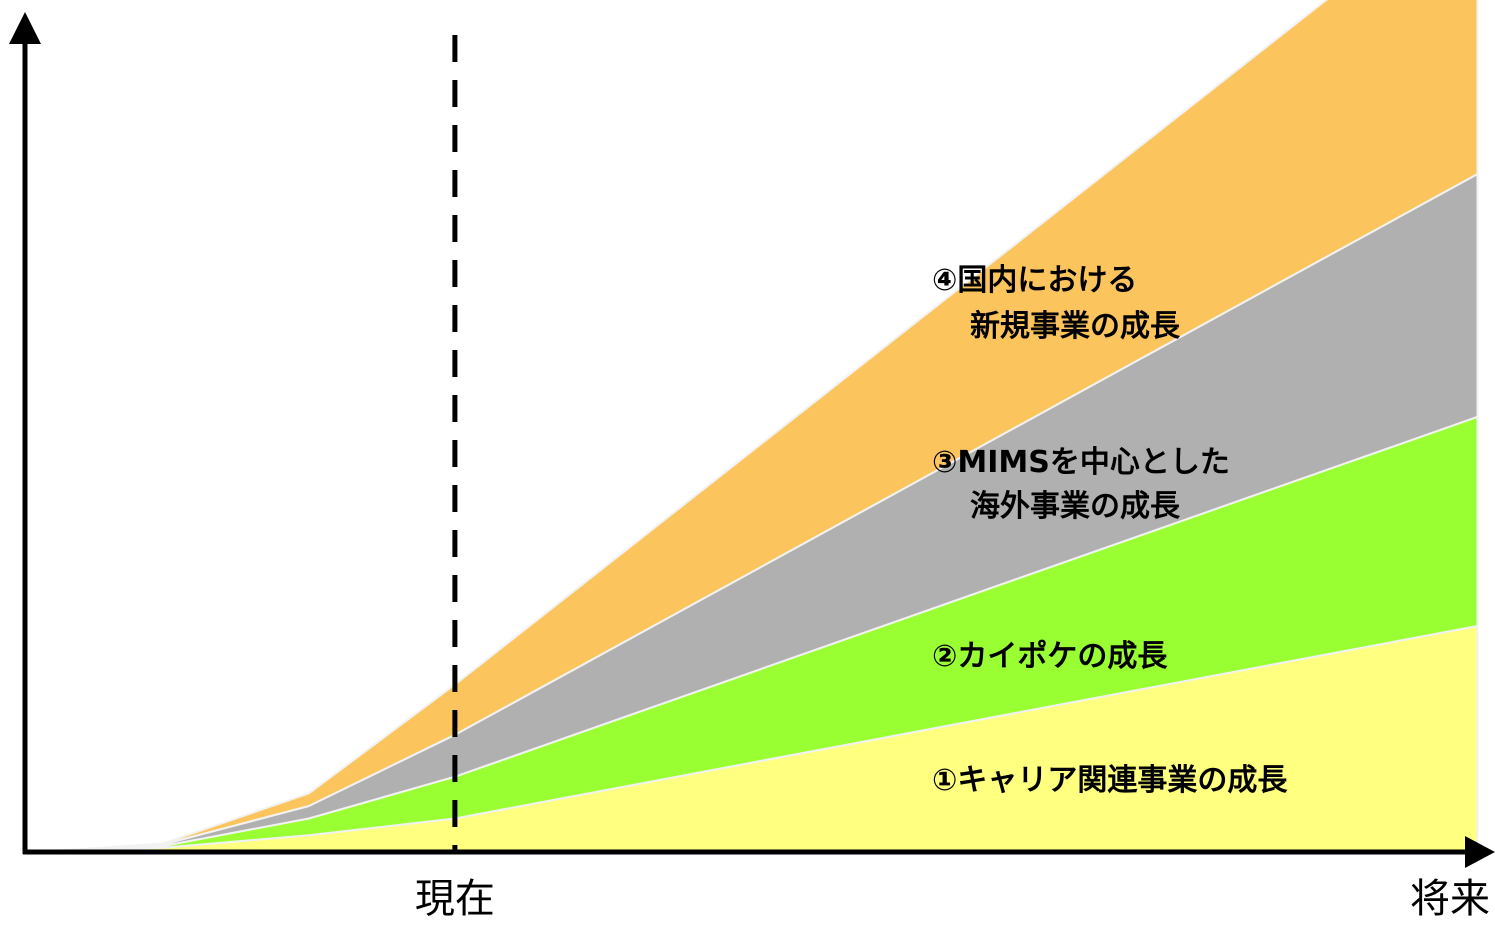 This screenshot has height=925, width=1495. Describe the element at coordinates (25, 28) in the screenshot. I see `y-axis-arrowhead` at that location.